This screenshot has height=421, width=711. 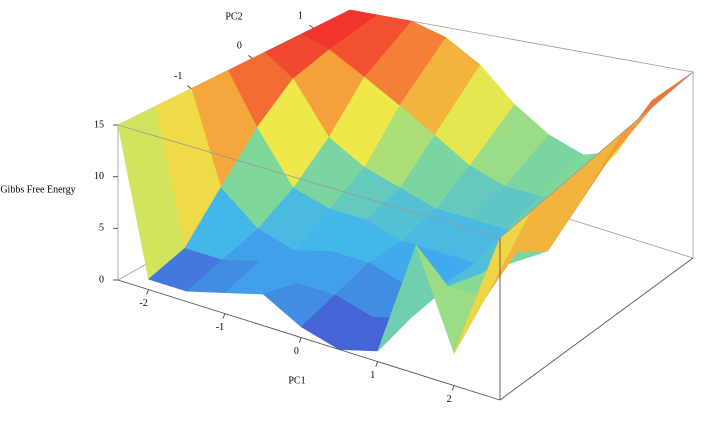 I want to click on x-tick-label: 2, so click(x=449, y=399).